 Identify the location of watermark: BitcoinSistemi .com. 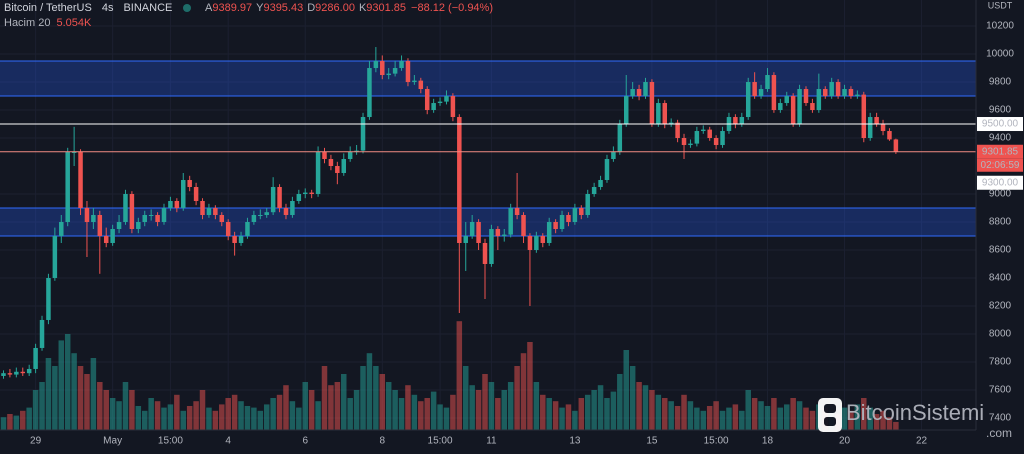
(915, 419).